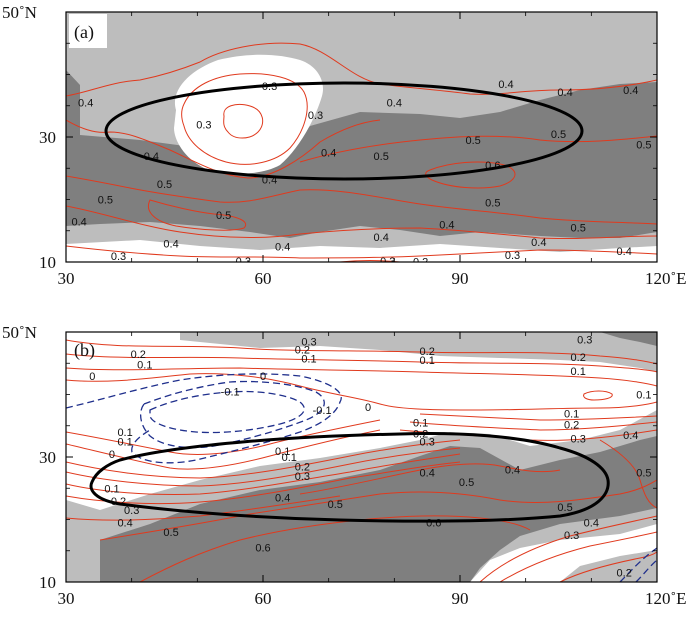 This screenshot has height=619, width=700. Describe the element at coordinates (240, 517) in the screenshot. I see `panel-b-contour-0.5-west` at that location.